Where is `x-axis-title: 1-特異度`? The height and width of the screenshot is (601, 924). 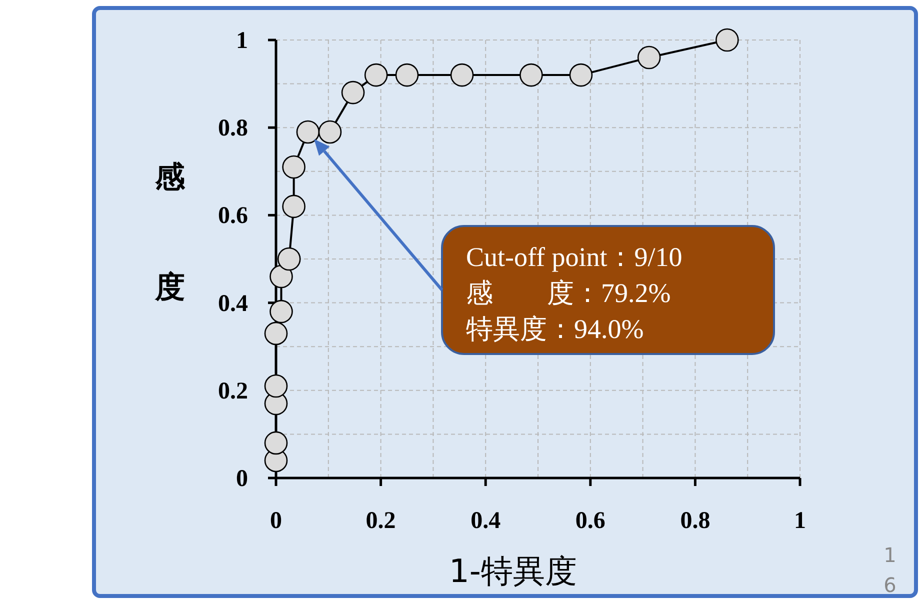 x-axis-title: 1-特異度 is located at coordinates (513, 571).